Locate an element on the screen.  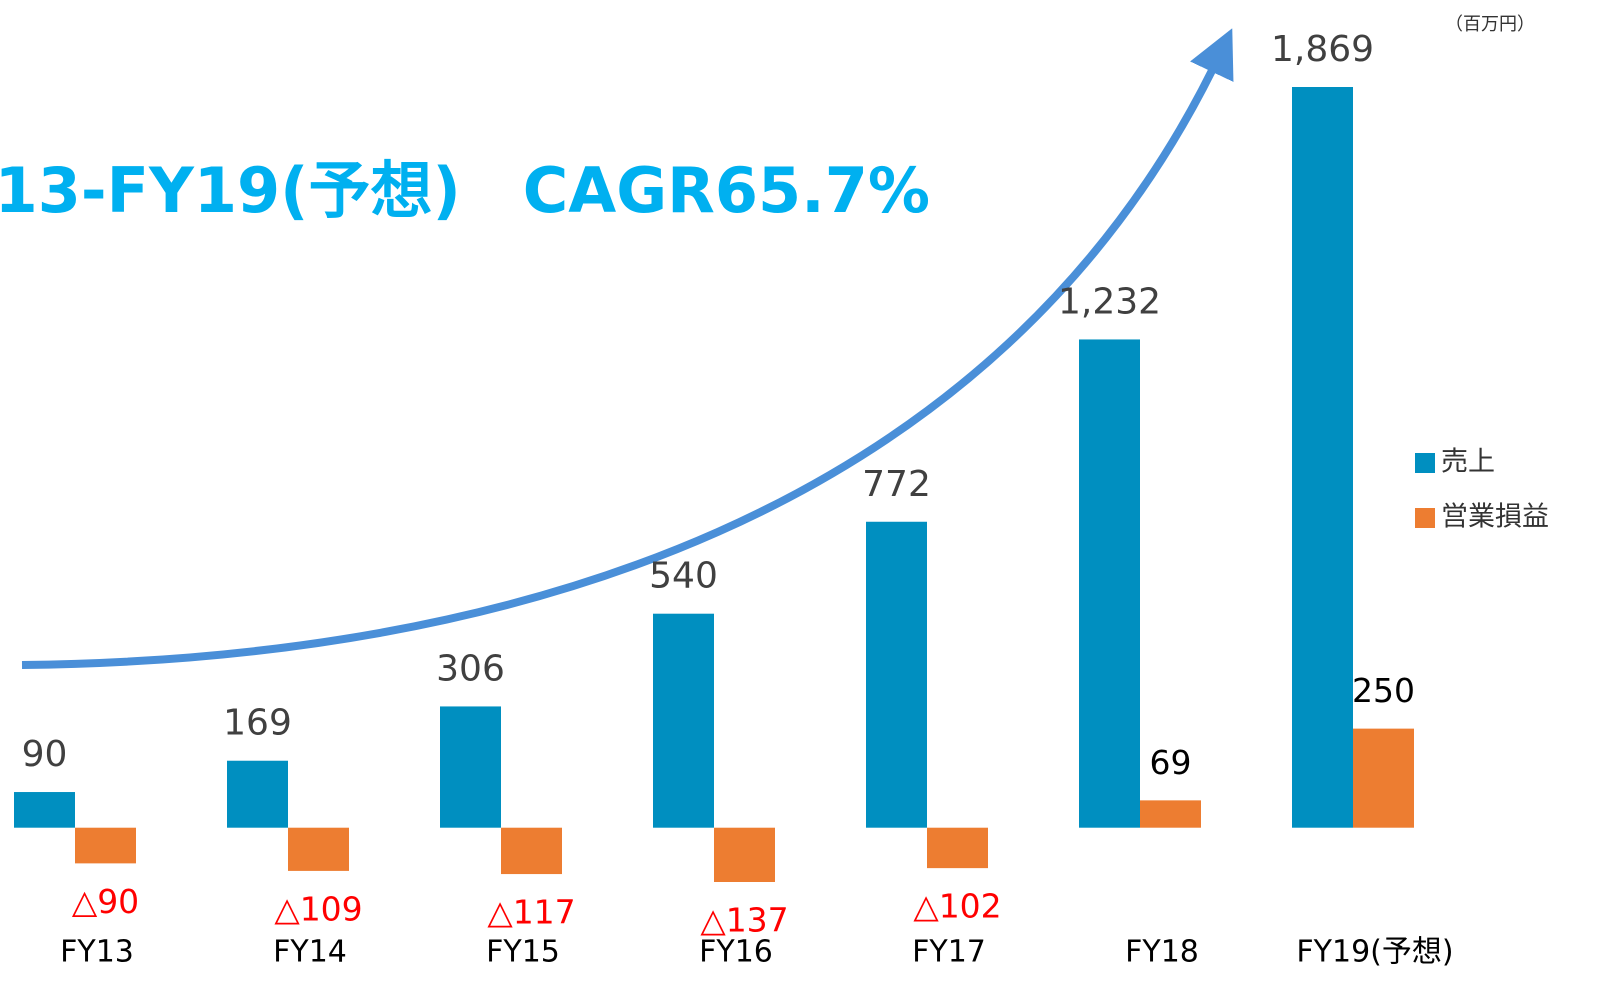
data-label: 772 is located at coordinates (896, 484).